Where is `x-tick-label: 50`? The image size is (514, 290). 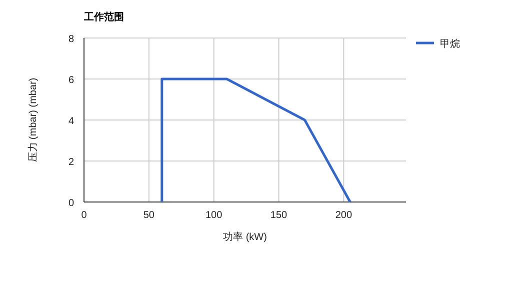
x-tick-label: 50 is located at coordinates (149, 215).